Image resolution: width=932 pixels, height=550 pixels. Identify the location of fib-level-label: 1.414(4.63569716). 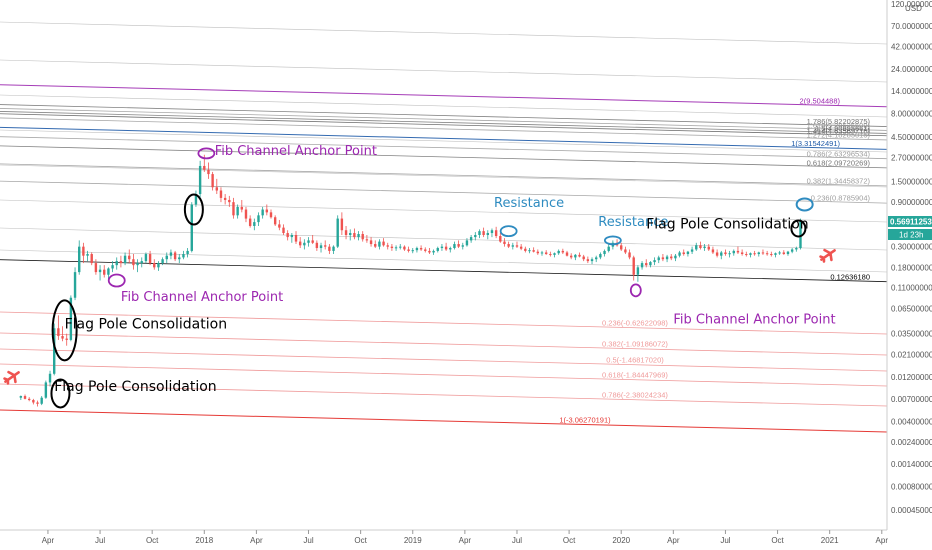
(839, 130).